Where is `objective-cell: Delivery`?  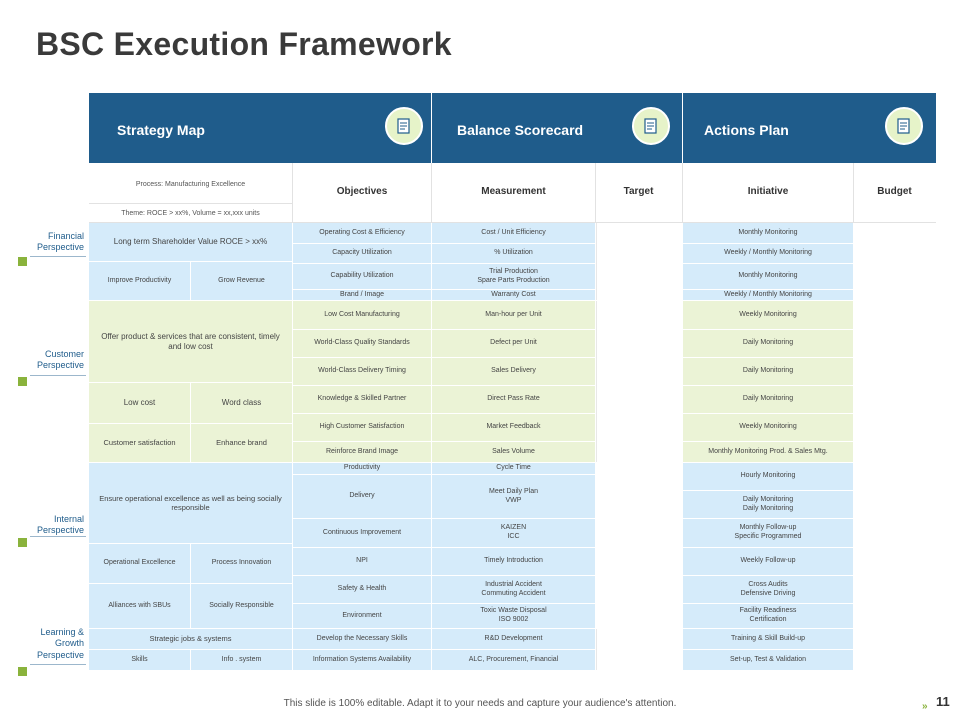 objective-cell: Delivery is located at coordinates (362, 496).